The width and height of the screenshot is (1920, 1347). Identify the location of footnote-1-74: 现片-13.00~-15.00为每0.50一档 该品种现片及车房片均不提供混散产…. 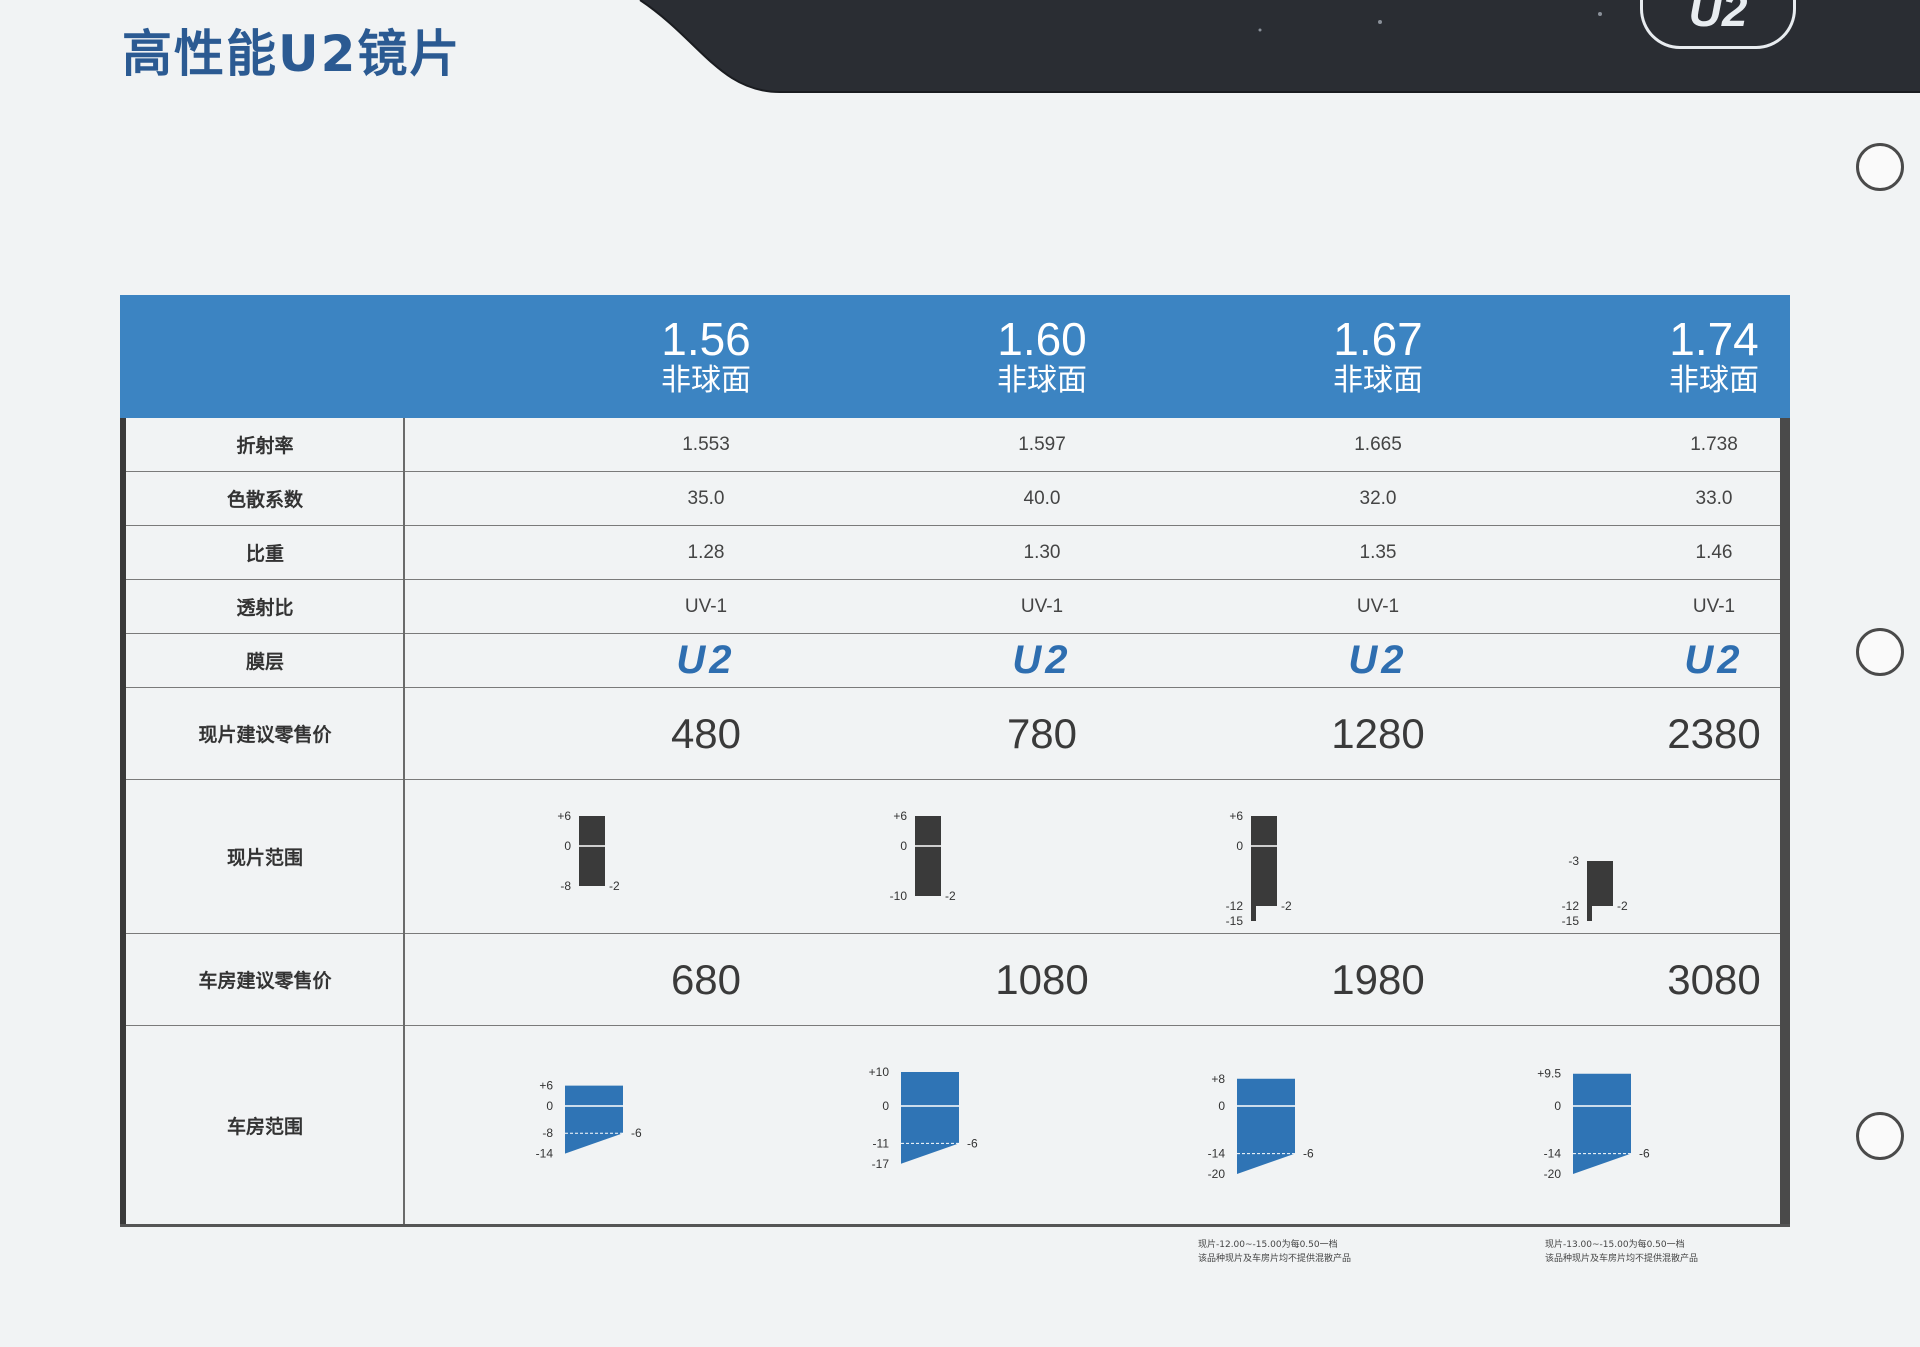
(1665, 1252).